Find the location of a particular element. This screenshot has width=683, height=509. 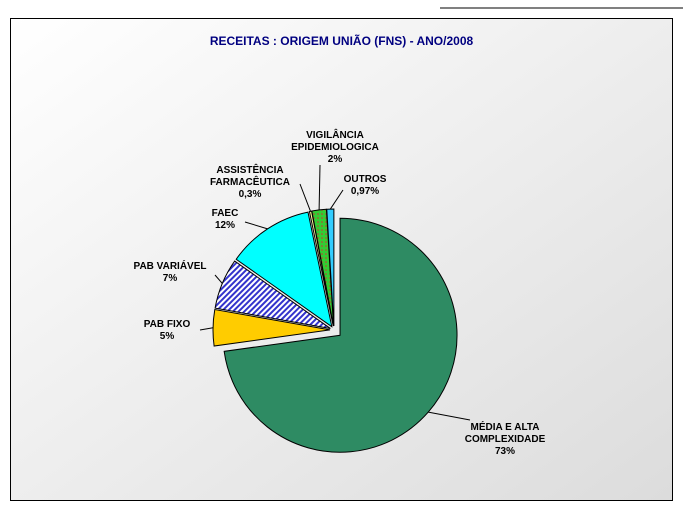

value-label: 0,97% is located at coordinates (365, 191).